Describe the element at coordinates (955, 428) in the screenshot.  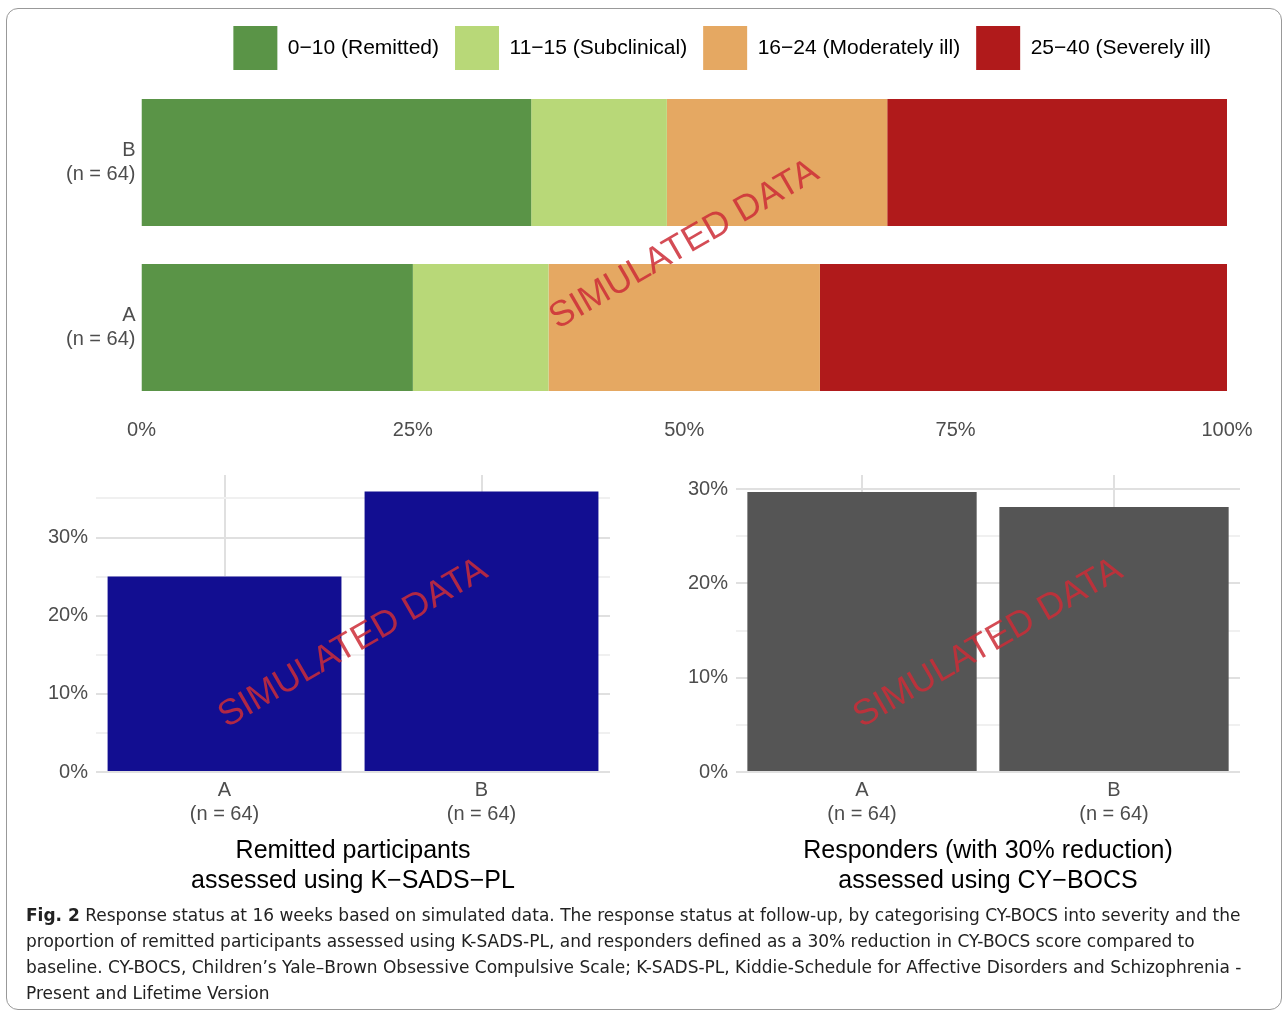
I see `x-tick-label: 75%` at that location.